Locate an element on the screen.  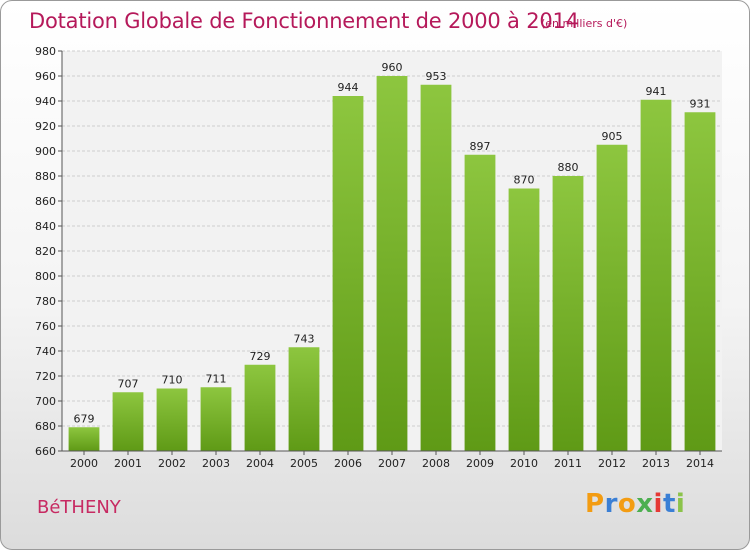
bar-2001 is located at coordinates (128, 421).